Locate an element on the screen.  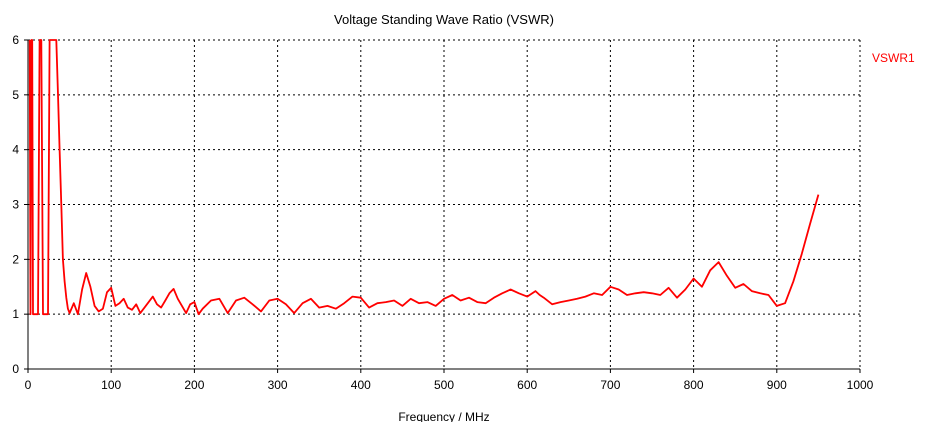
x-tick-label: 1000 is located at coordinates (860, 385).